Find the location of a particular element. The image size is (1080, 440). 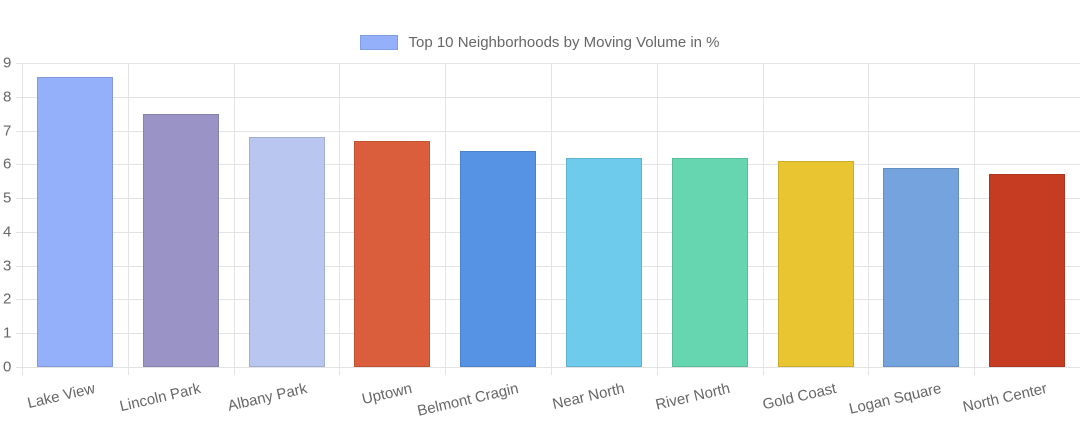

bar-gold-coast is located at coordinates (815, 263).